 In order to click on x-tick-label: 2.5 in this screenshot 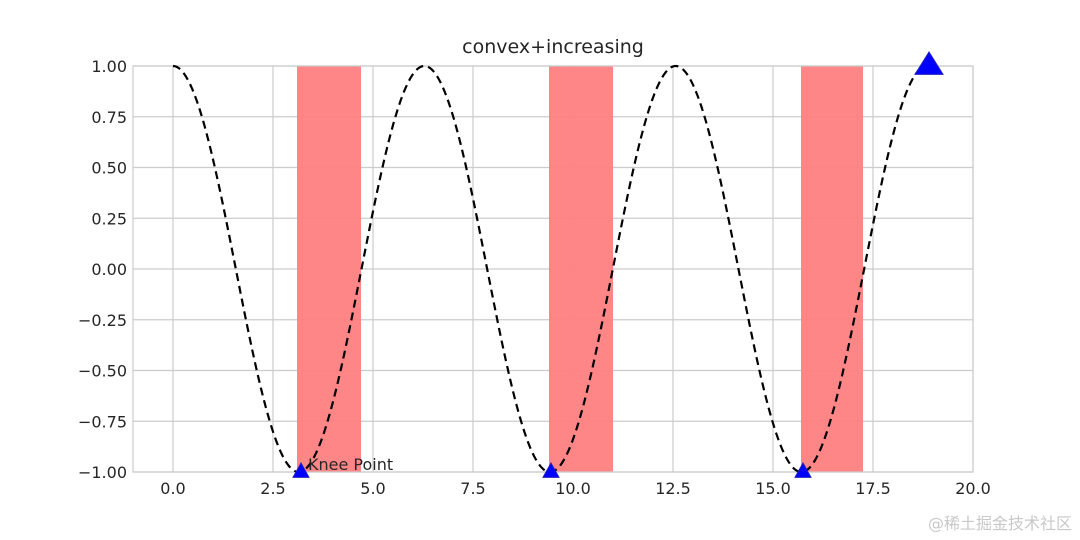, I will do `click(272, 488)`.